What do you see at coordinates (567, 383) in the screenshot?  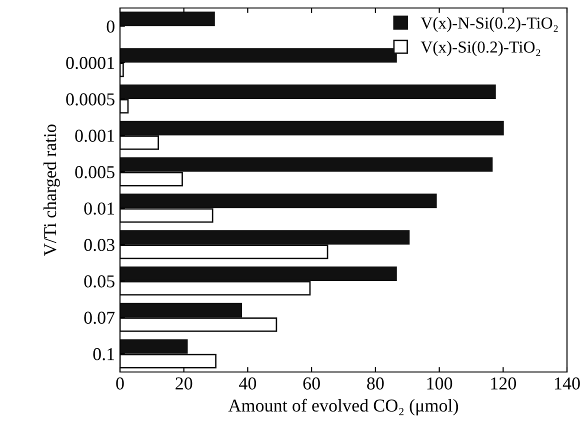 I see `x-tick-label: 140` at bounding box center [567, 383].